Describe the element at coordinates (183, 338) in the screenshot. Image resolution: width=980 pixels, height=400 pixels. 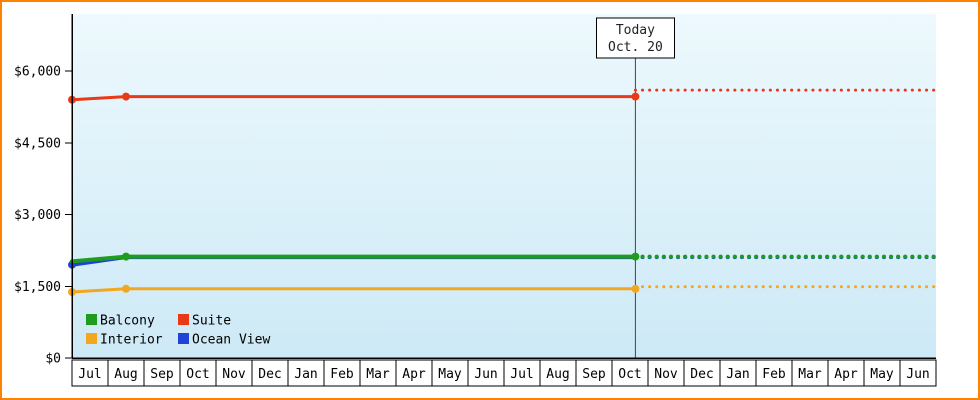
I see `legend-swatch-ocean-view` at that location.